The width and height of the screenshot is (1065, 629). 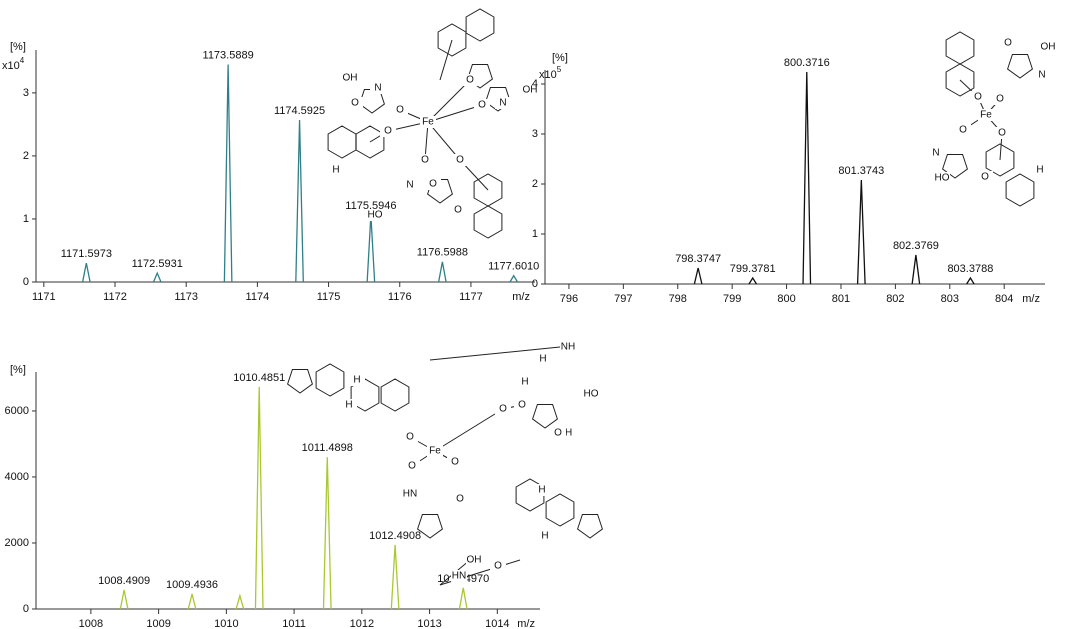 I want to click on x-tick-label: 1009, so click(x=158, y=623).